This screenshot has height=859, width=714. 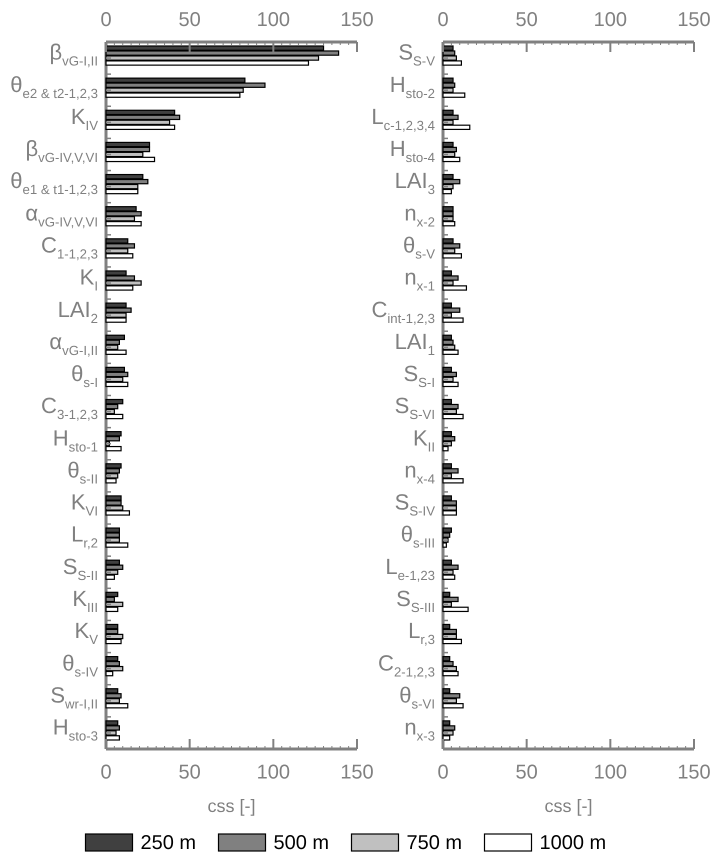 I want to click on y-tick-label: α$_{vG-IV,V,VI}$, so click(x=61, y=215).